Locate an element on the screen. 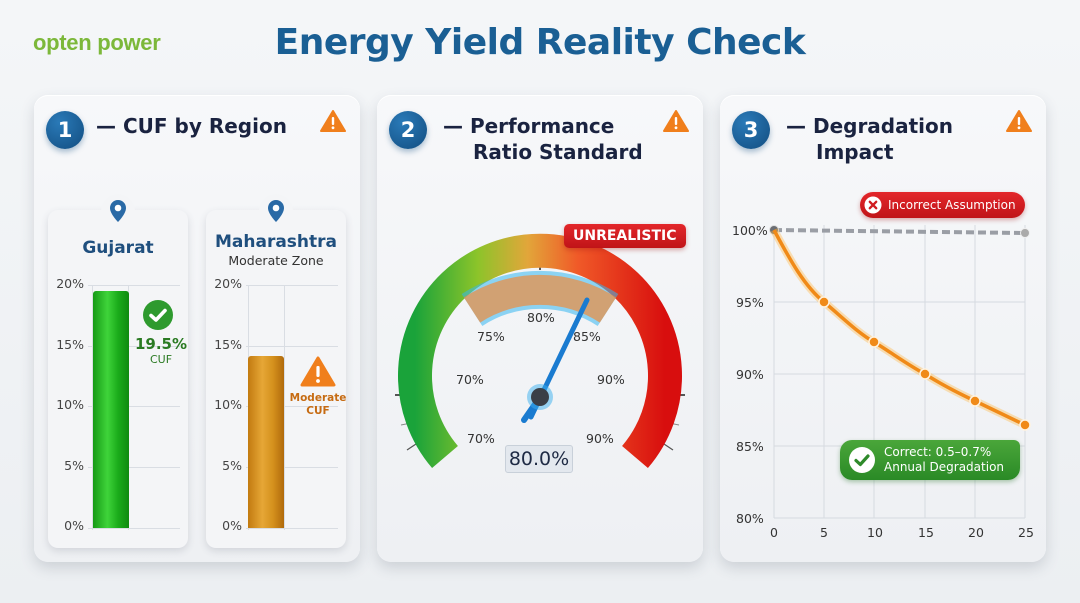 The image size is (1080, 603). x-circle-icon is located at coordinates (873, 205).